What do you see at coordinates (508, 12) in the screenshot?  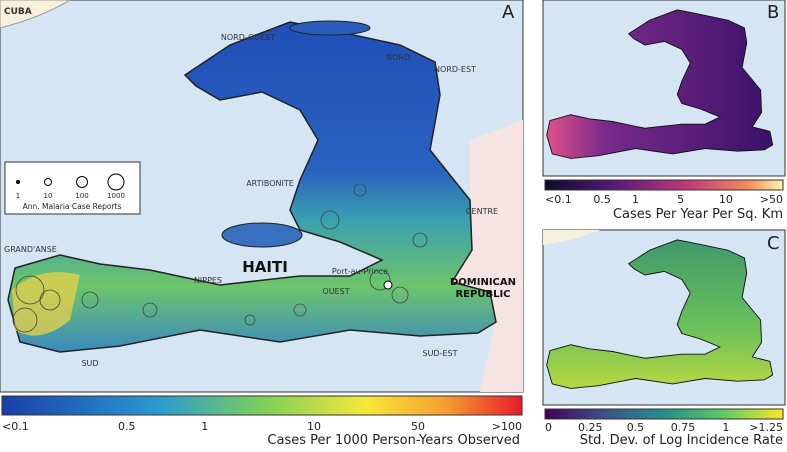 I see `panel-letter: A` at bounding box center [508, 12].